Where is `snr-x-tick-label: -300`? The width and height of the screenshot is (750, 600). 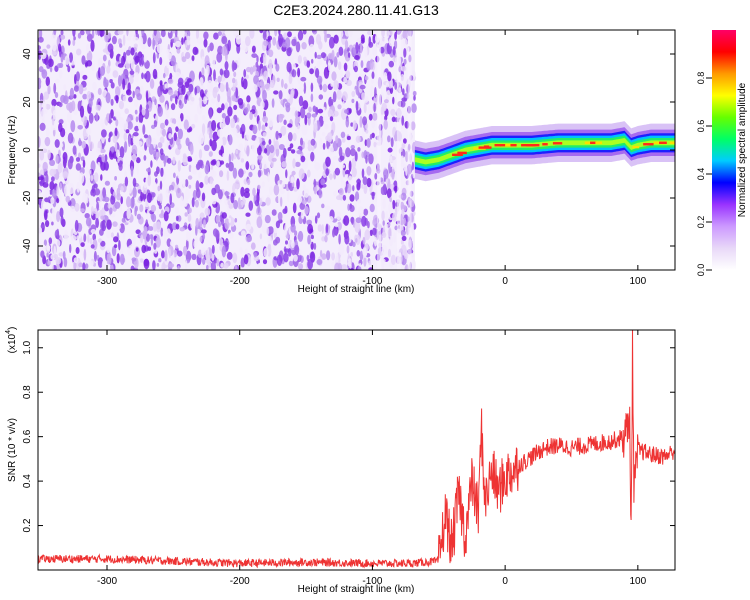
snr-x-tick-label: -300 is located at coordinates (107, 581).